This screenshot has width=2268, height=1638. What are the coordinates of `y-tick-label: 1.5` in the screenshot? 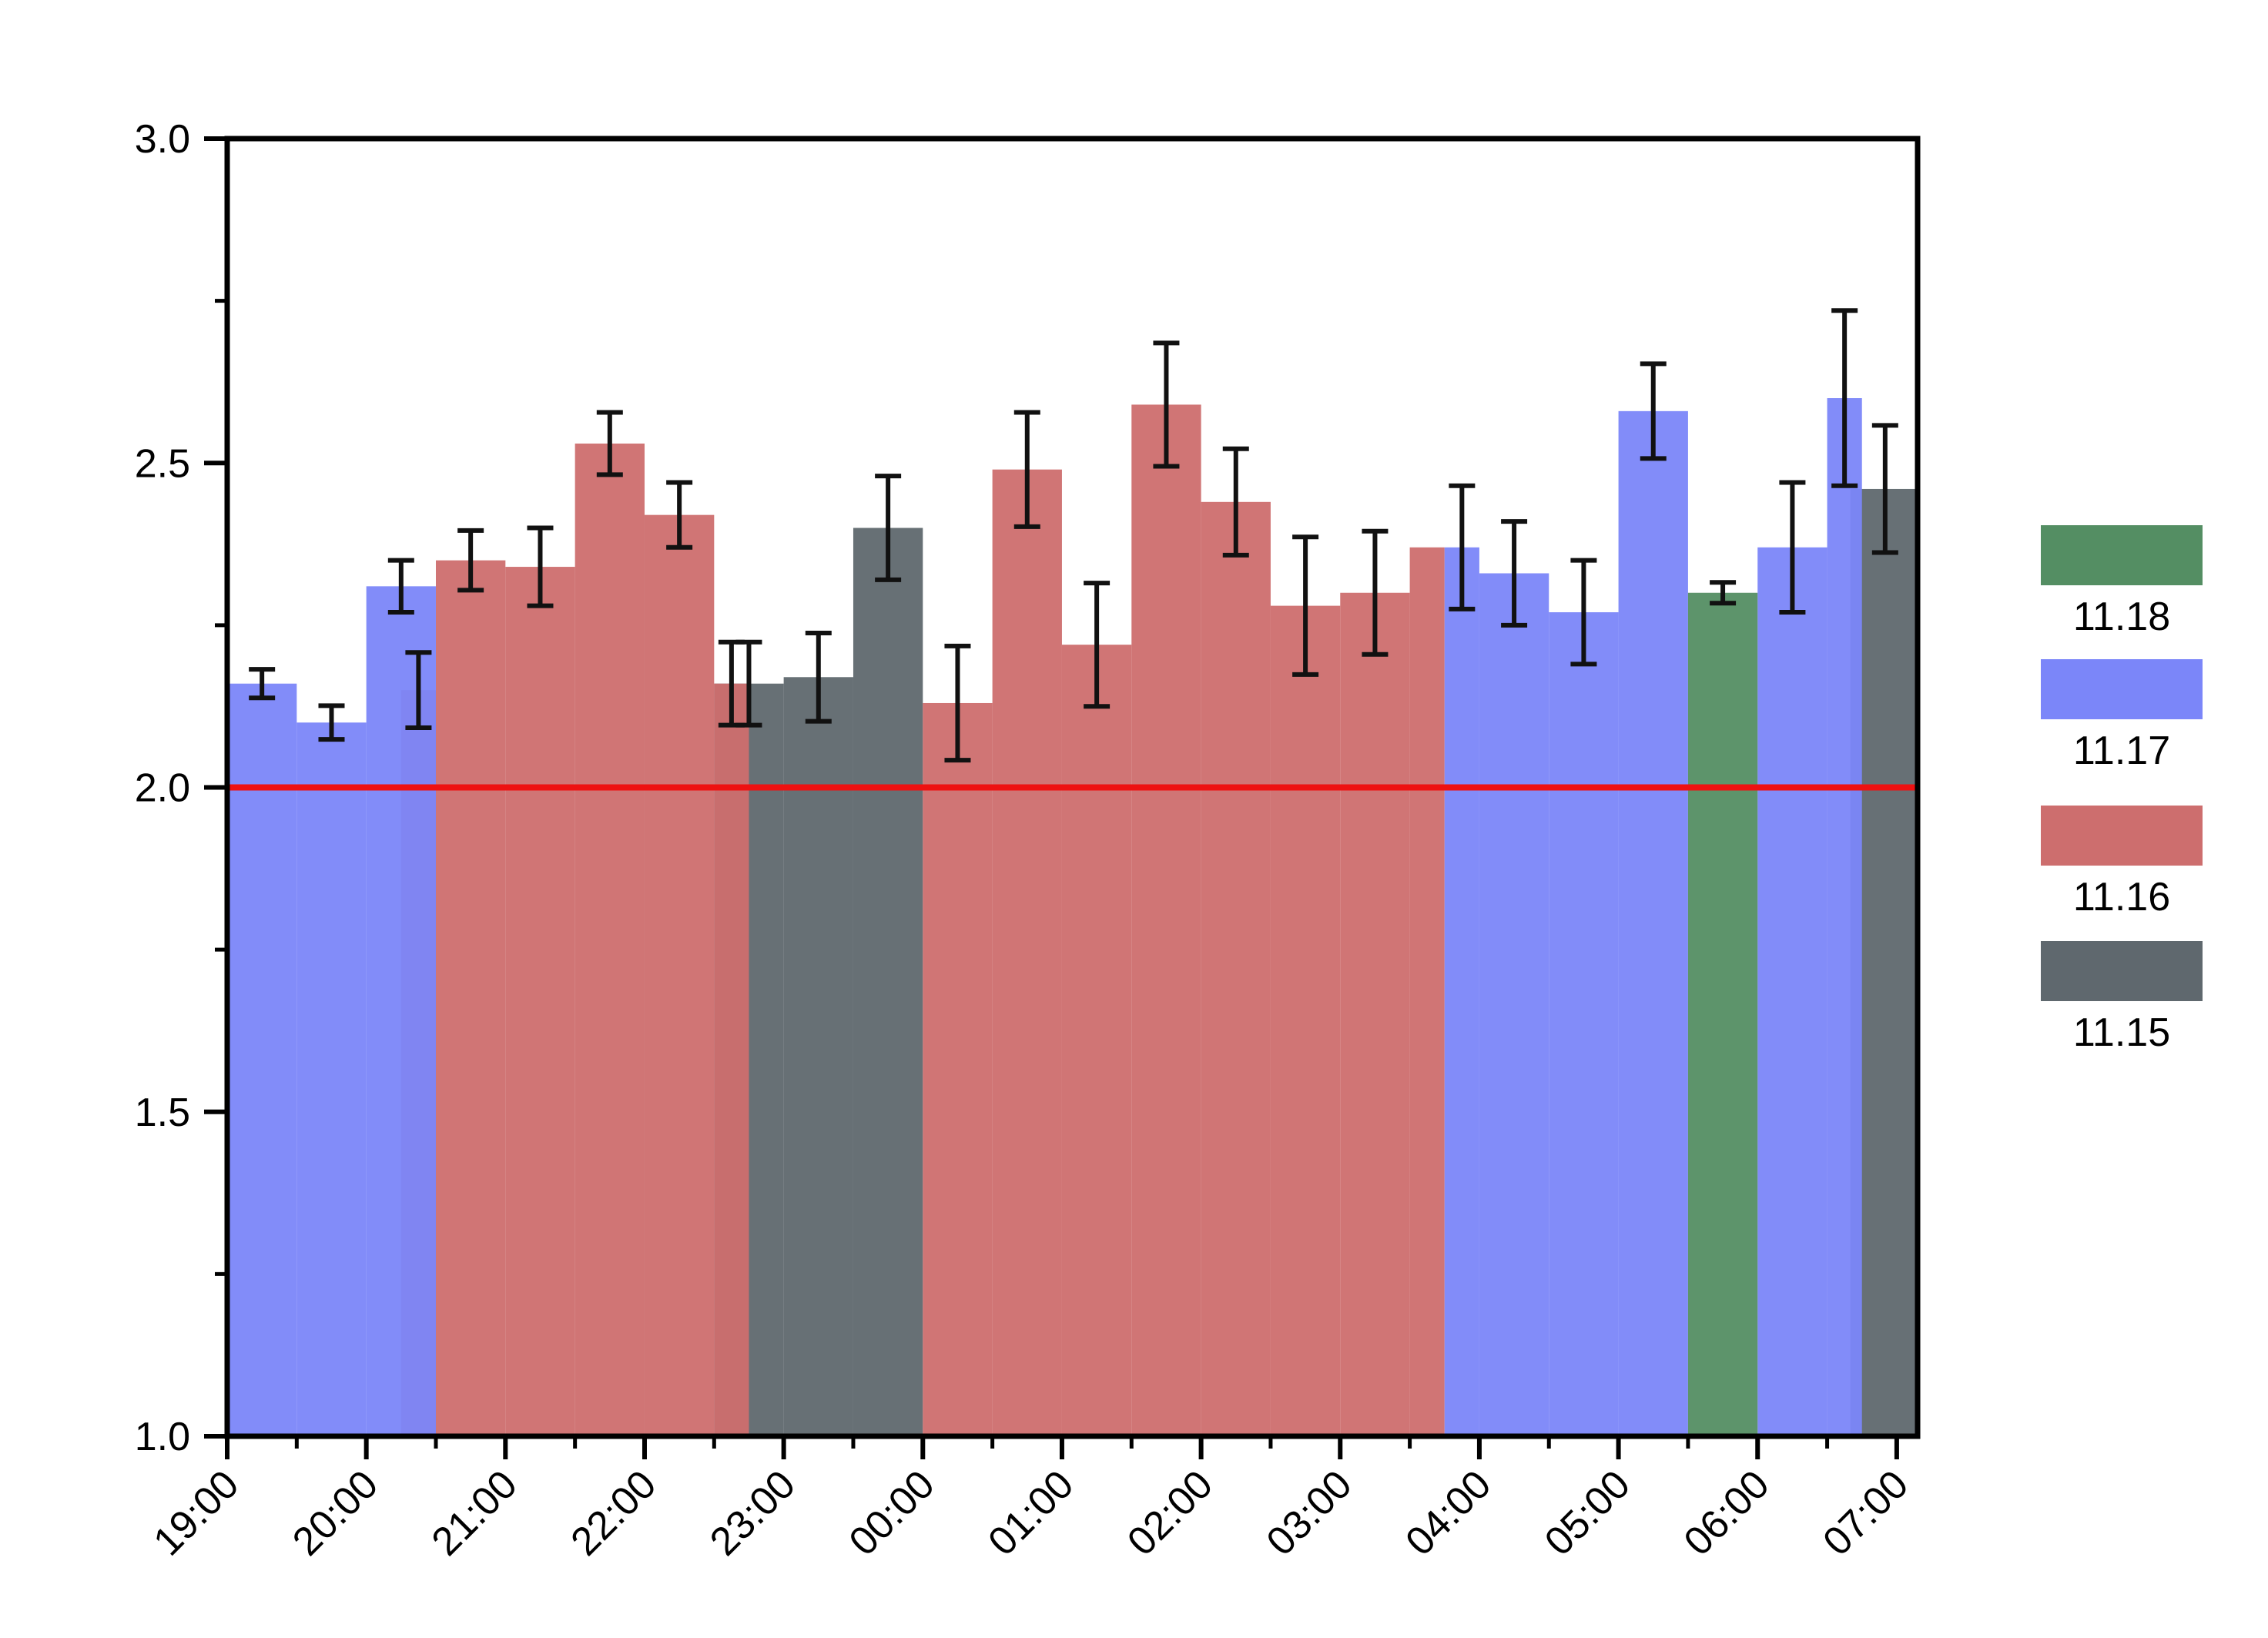 It's located at (162, 1112).